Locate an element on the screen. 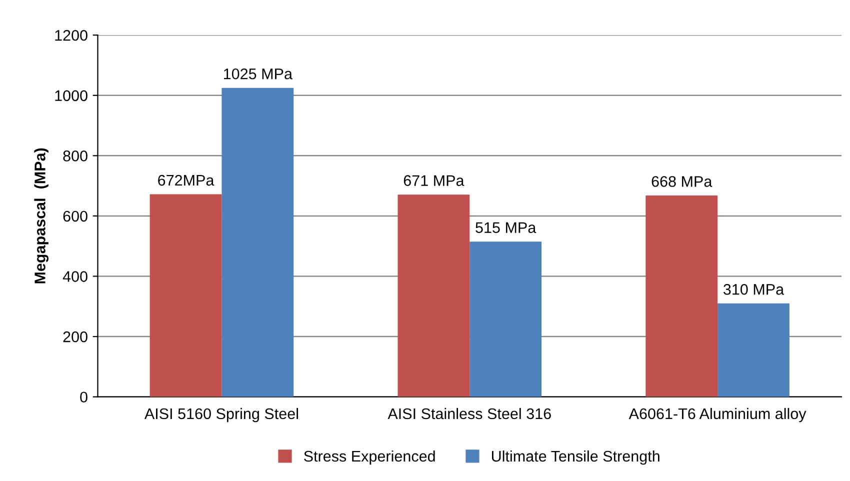  y-tick-label: 200 is located at coordinates (75, 336).